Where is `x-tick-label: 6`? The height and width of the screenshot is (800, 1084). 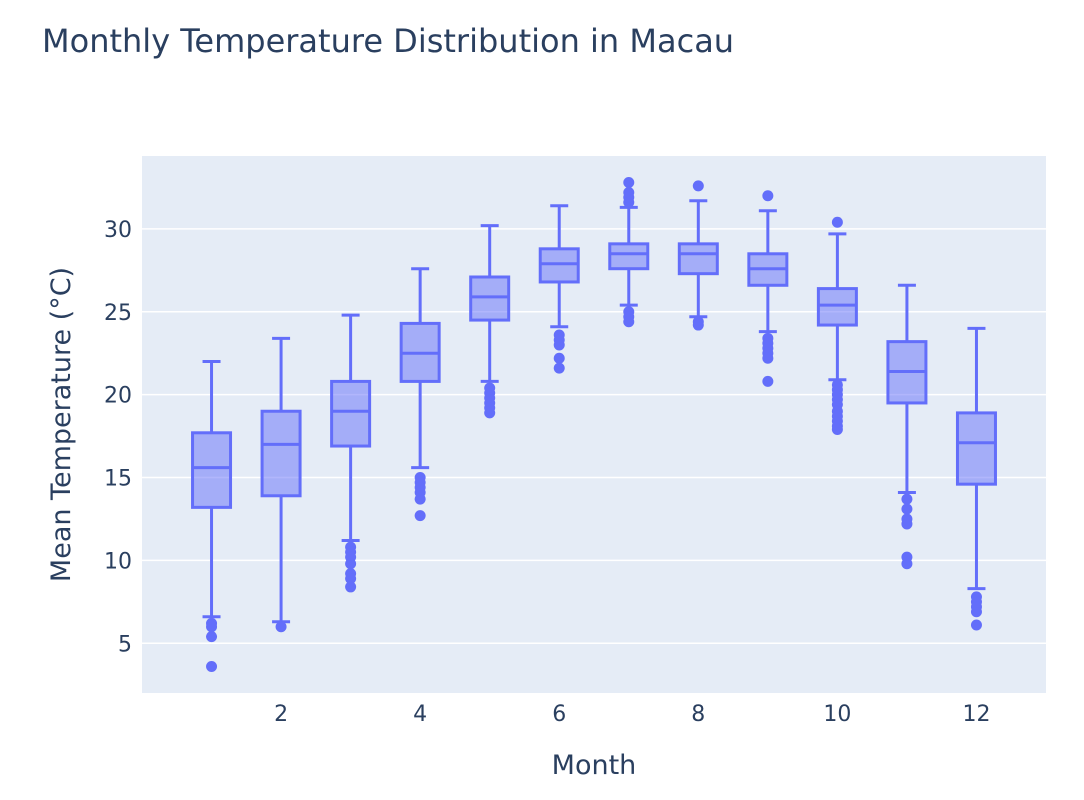 x-tick-label: 6 is located at coordinates (559, 714).